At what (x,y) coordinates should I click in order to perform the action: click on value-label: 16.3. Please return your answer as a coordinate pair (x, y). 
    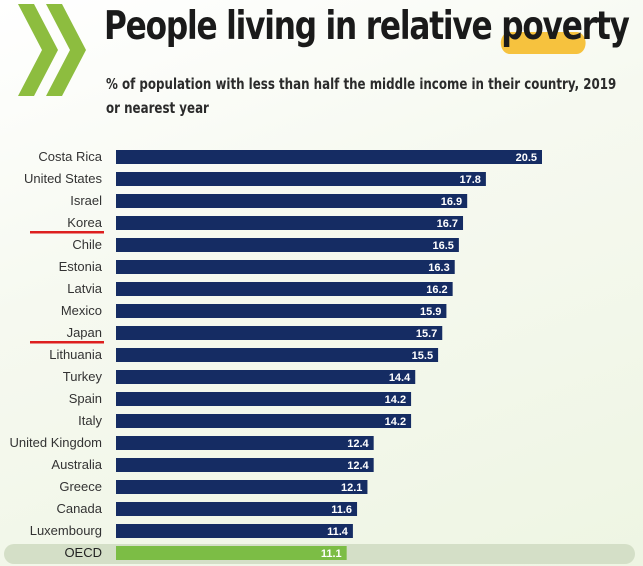
    Looking at the image, I should click on (438, 268).